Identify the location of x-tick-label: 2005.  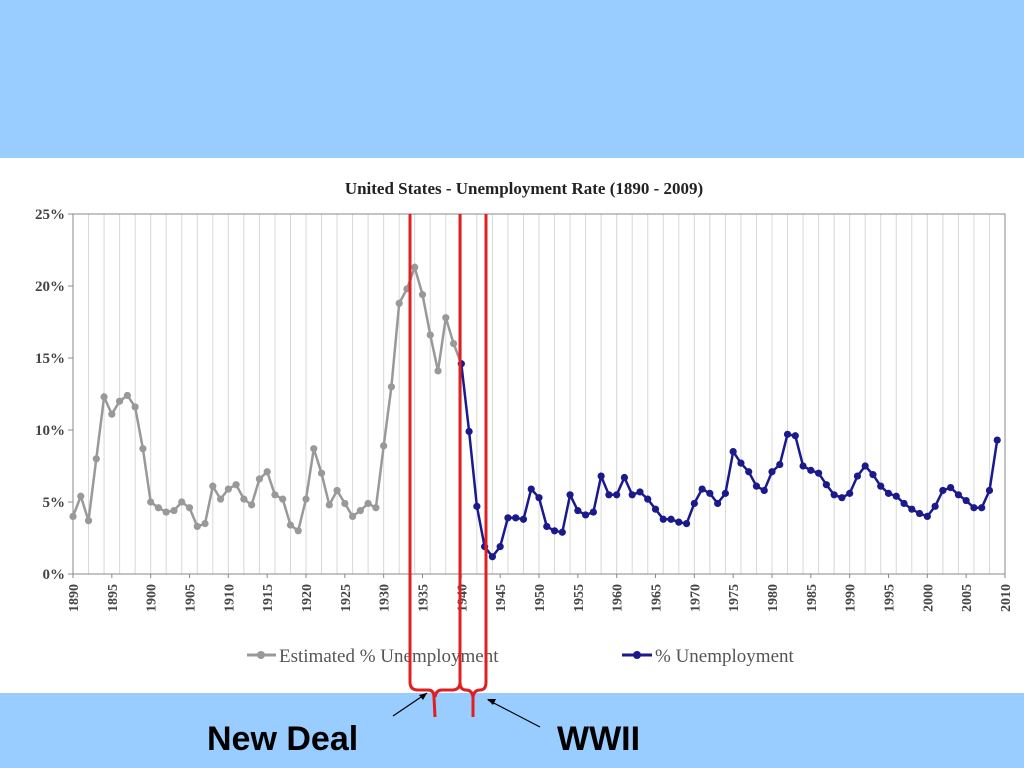
(967, 598).